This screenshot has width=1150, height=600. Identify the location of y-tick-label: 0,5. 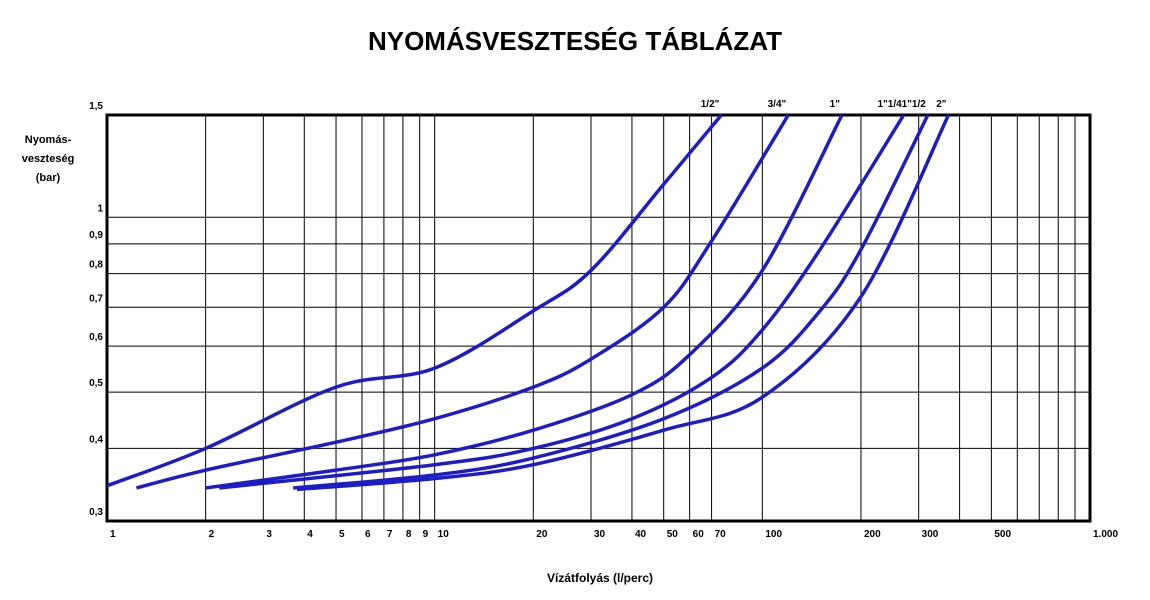
(96, 383).